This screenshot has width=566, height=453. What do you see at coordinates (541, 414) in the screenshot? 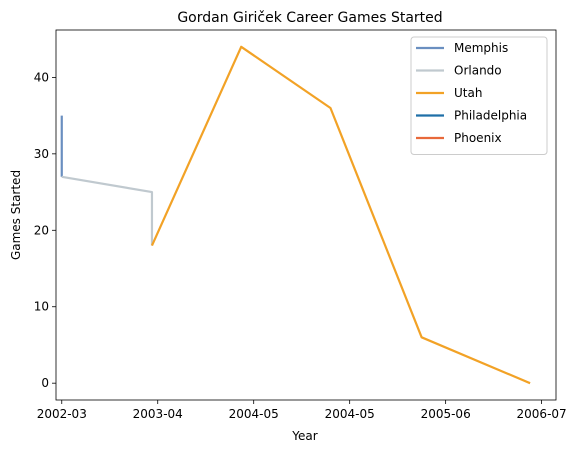
I see `x-tick-label: 2006-07` at bounding box center [541, 414].